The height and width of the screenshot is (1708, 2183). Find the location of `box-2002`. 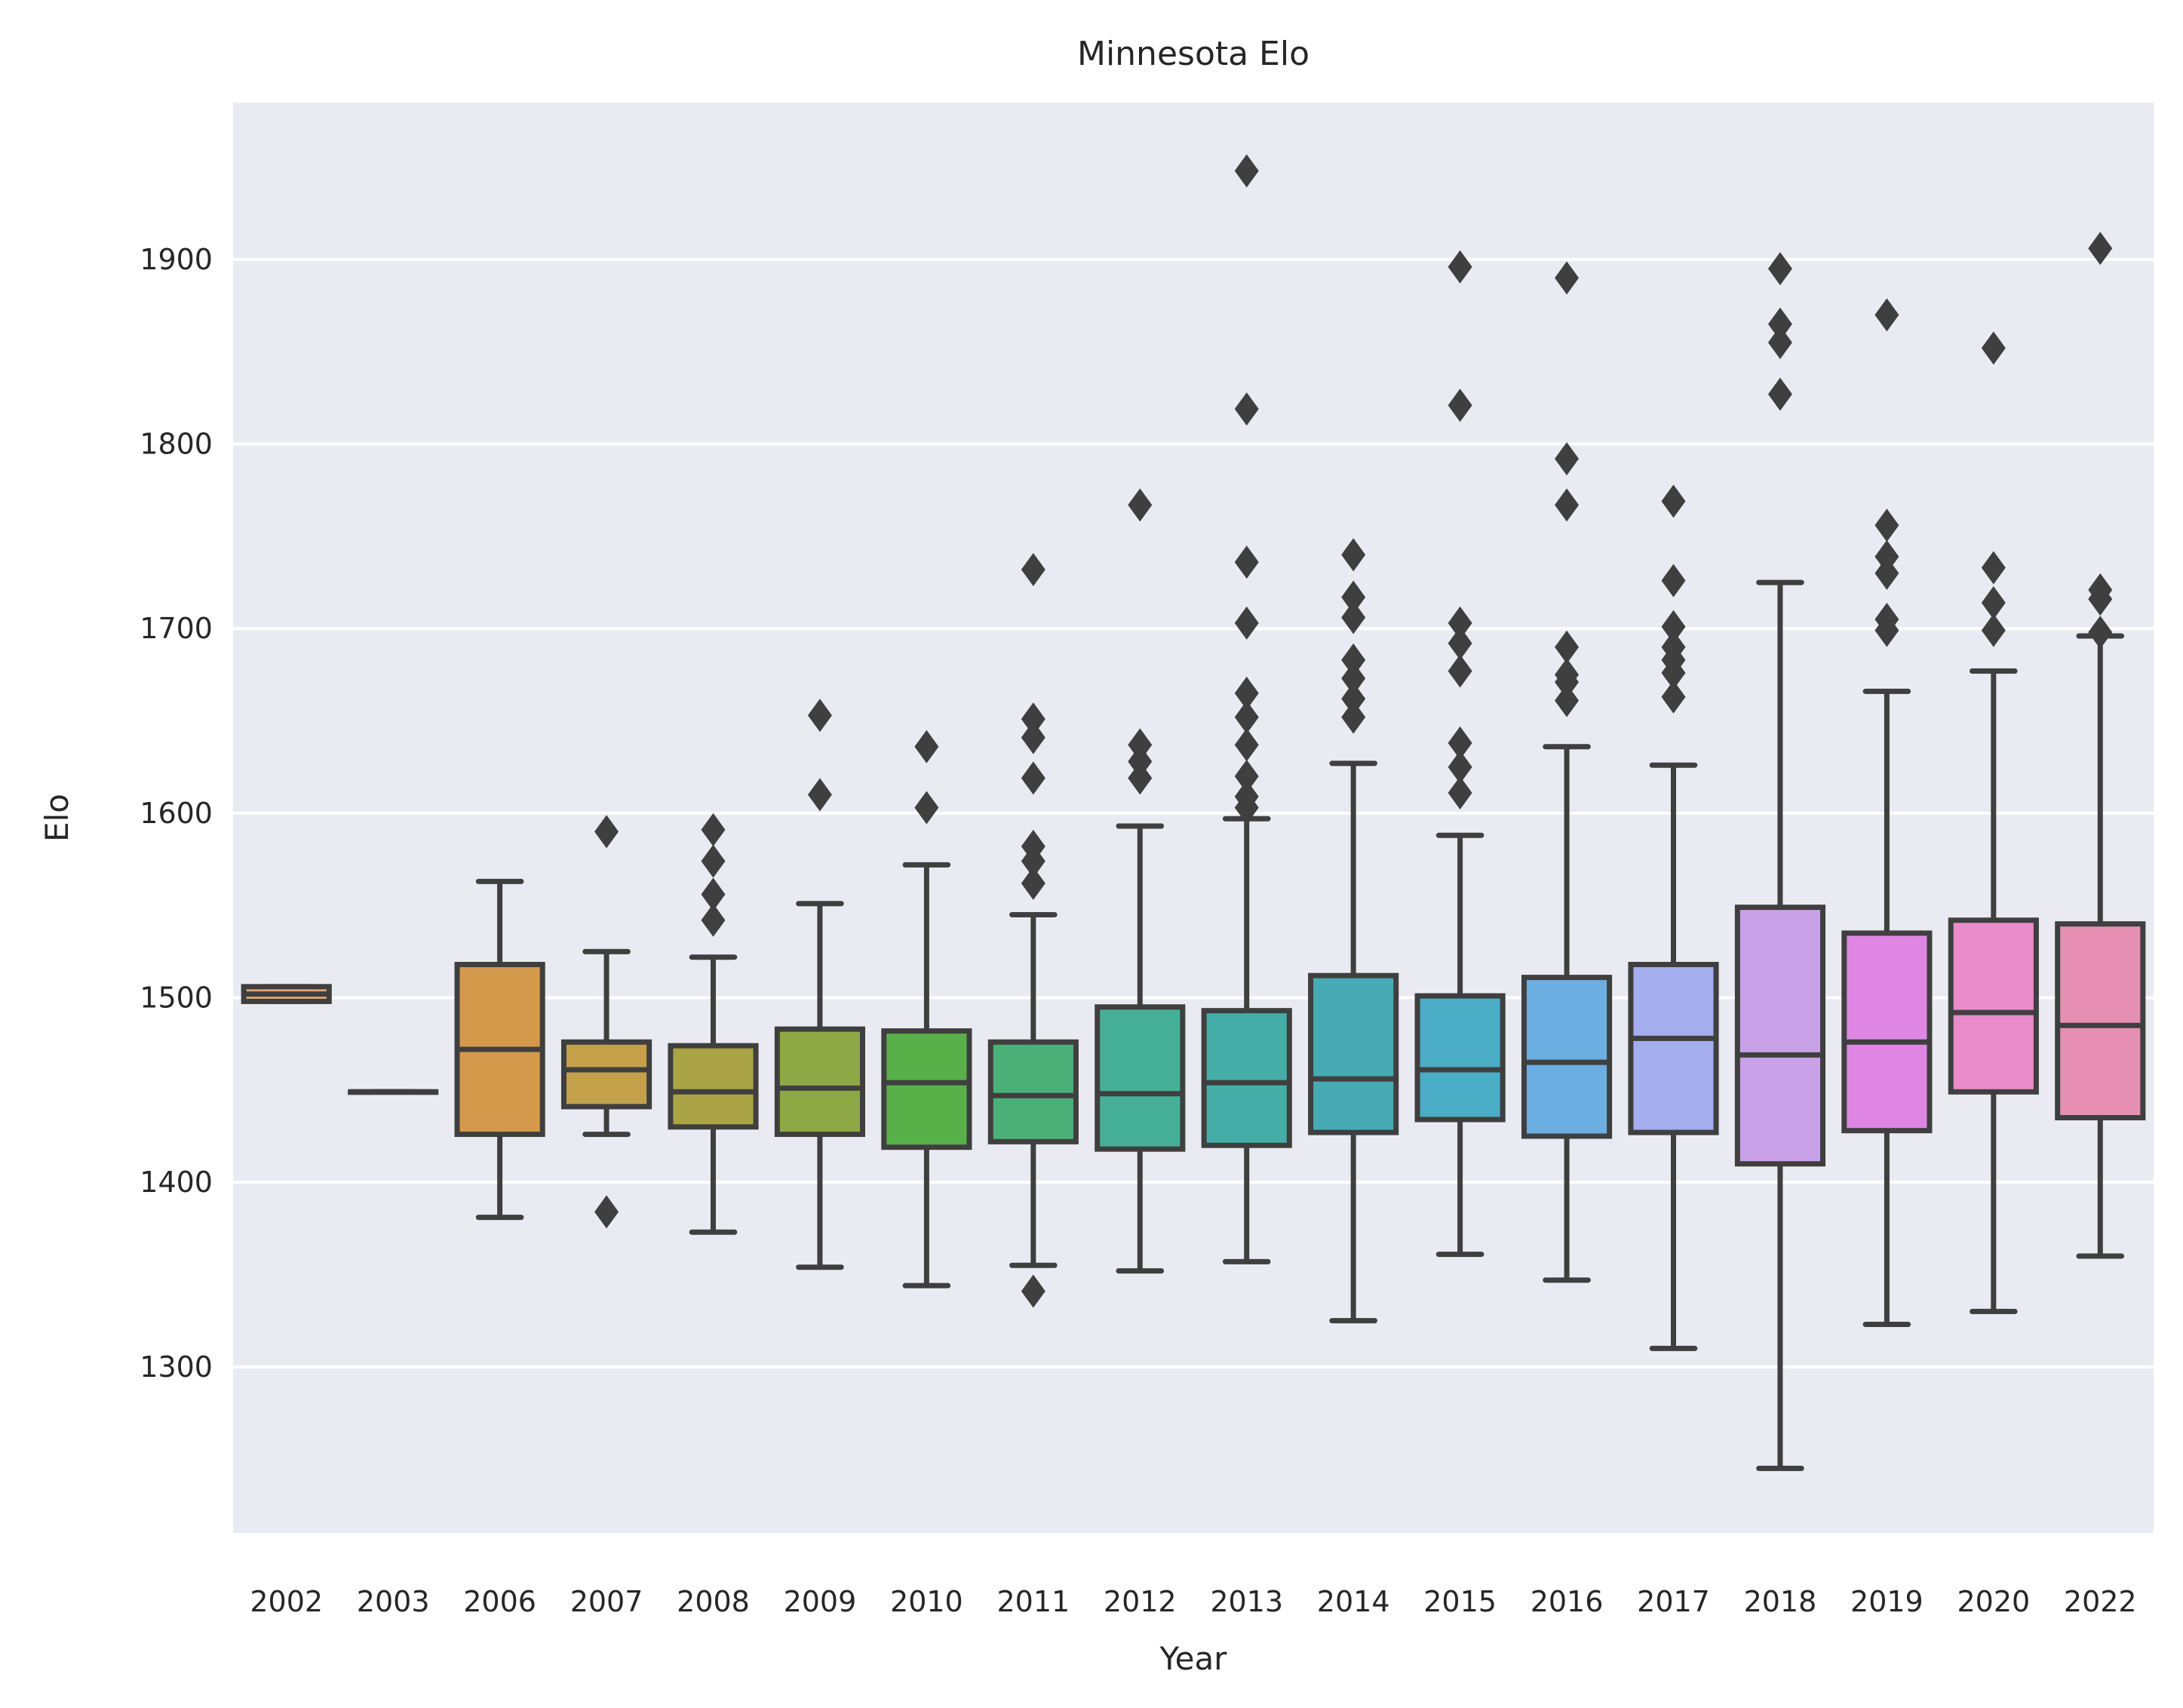

box-2002 is located at coordinates (286, 994).